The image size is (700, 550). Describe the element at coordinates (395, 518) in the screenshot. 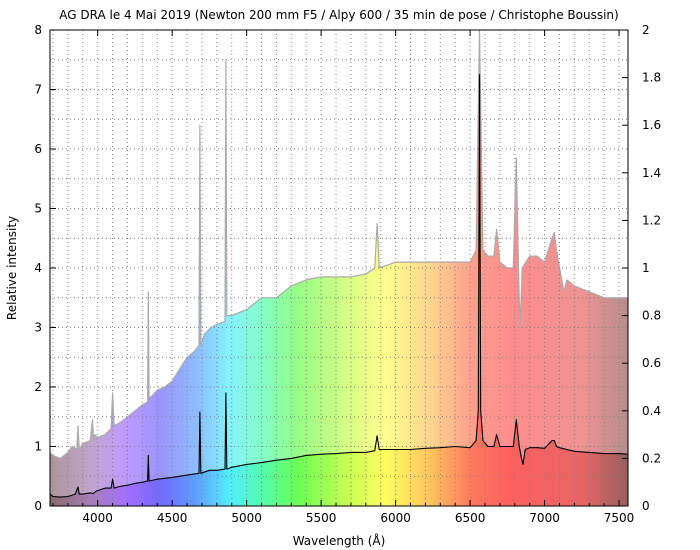

I see `x-tick-label: 6000` at that location.